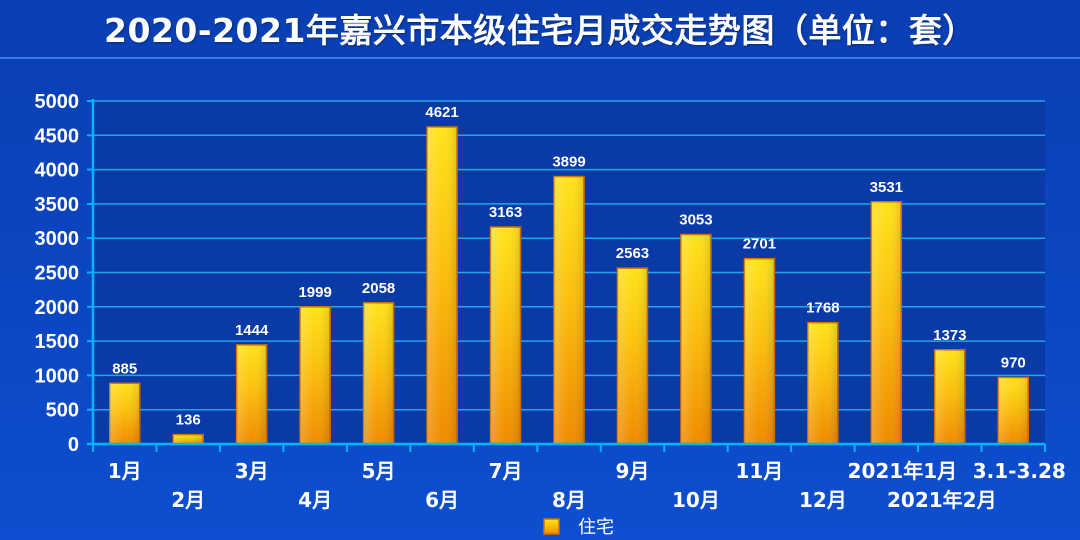  I want to click on y-tick-label: 1000, so click(57, 376).